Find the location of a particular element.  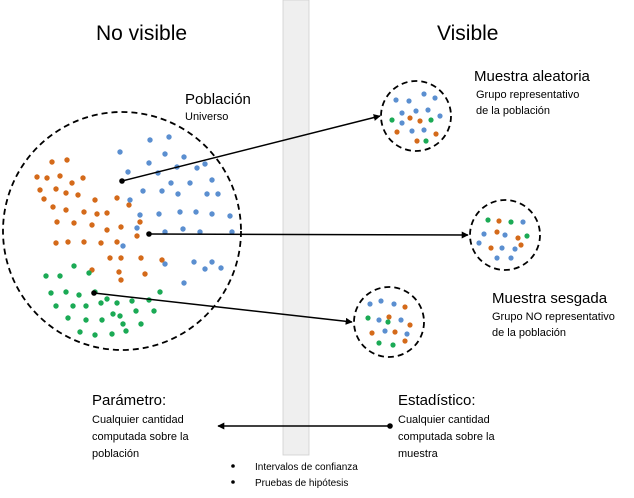

random-sample-title: Muestra aleatoria is located at coordinates (532, 76).